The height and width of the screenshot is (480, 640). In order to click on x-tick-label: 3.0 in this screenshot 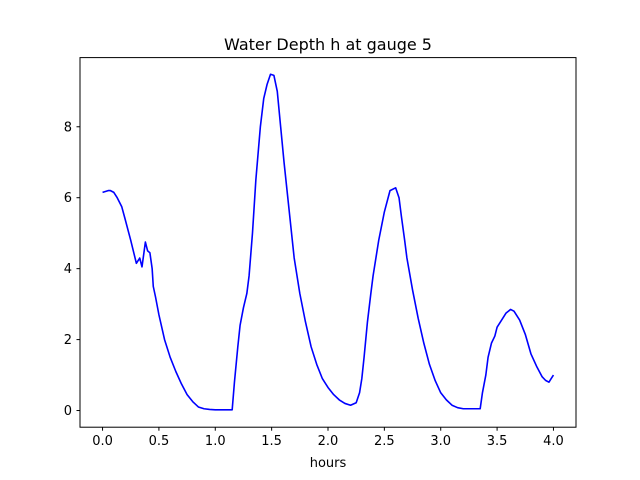, I will do `click(440, 441)`.